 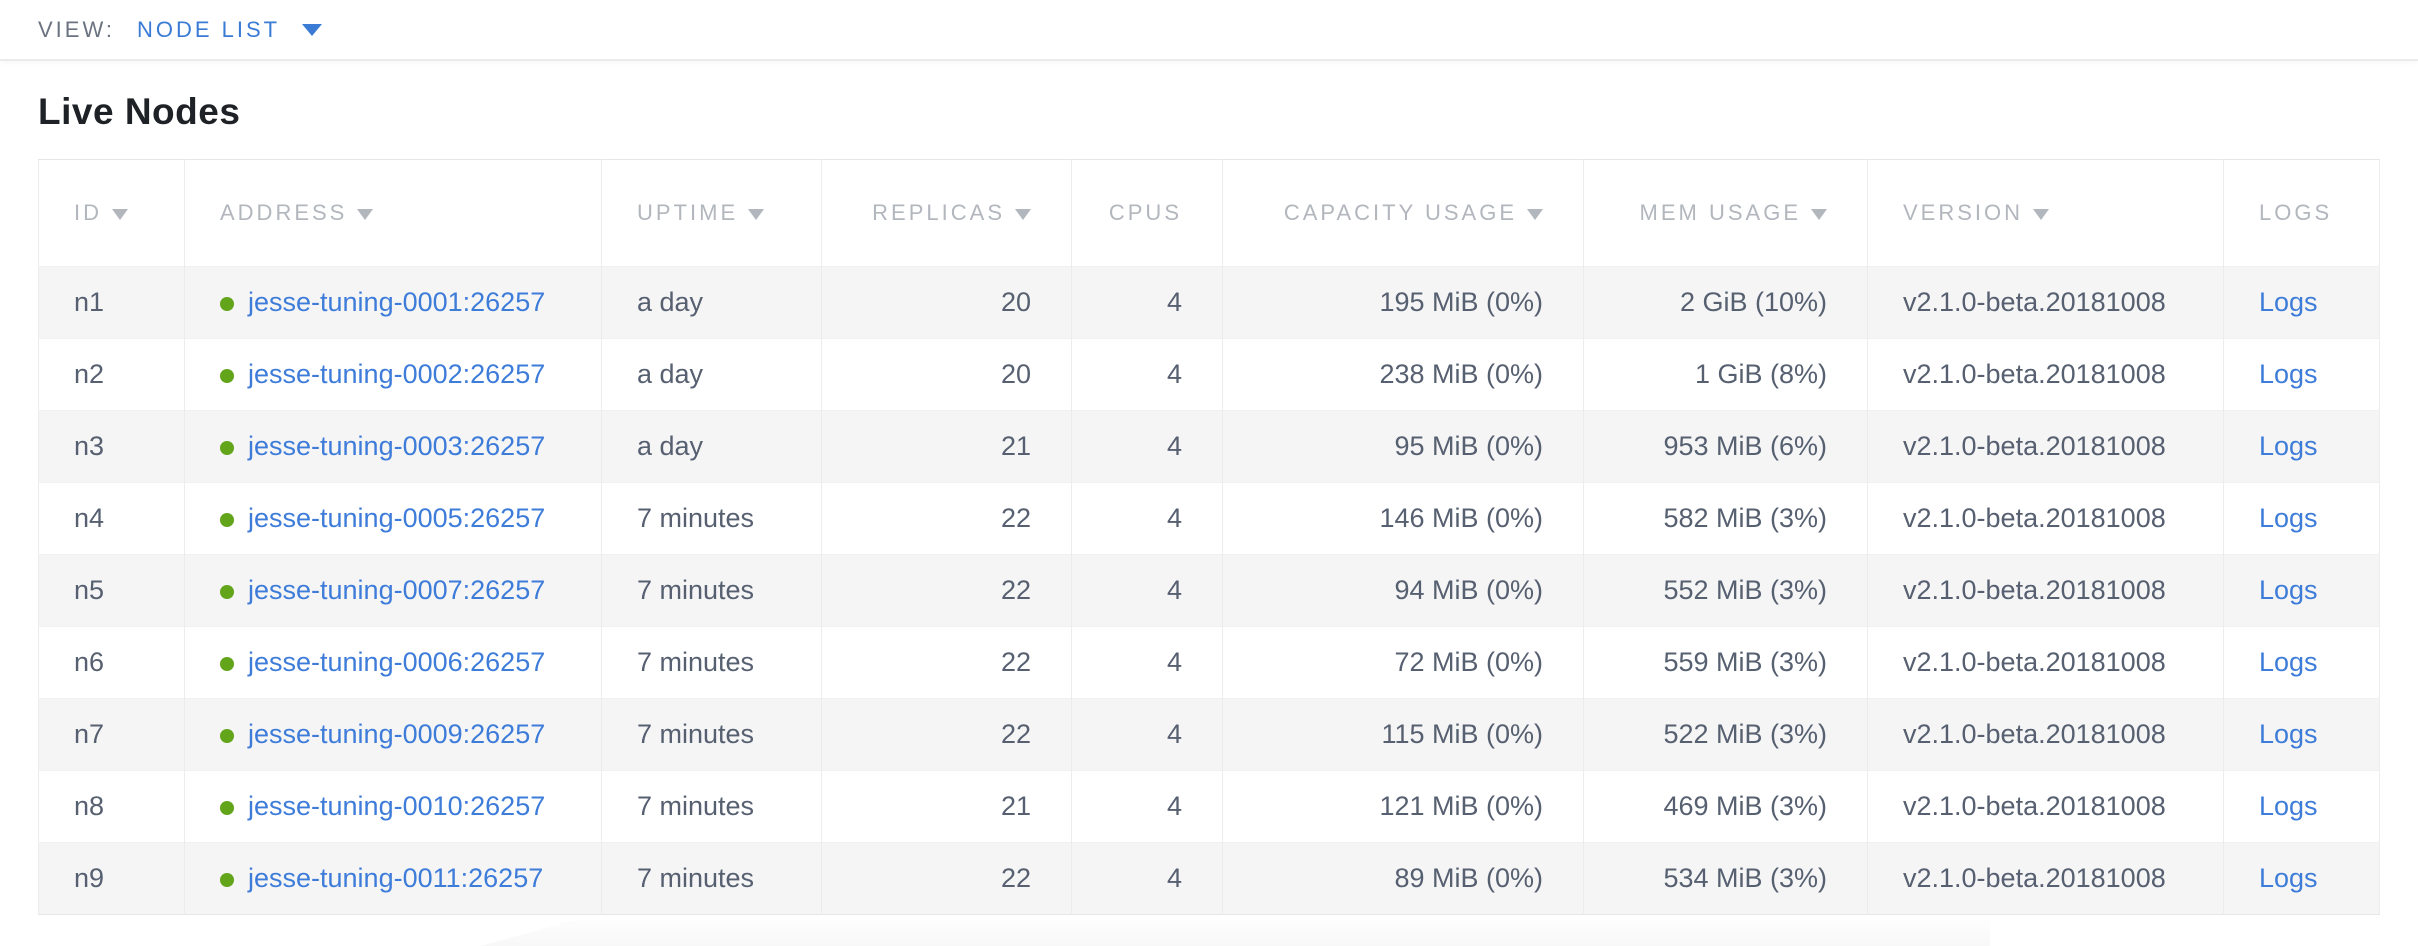 I want to click on cell-address: jesse-tuning-0001:26257, so click(x=393, y=302).